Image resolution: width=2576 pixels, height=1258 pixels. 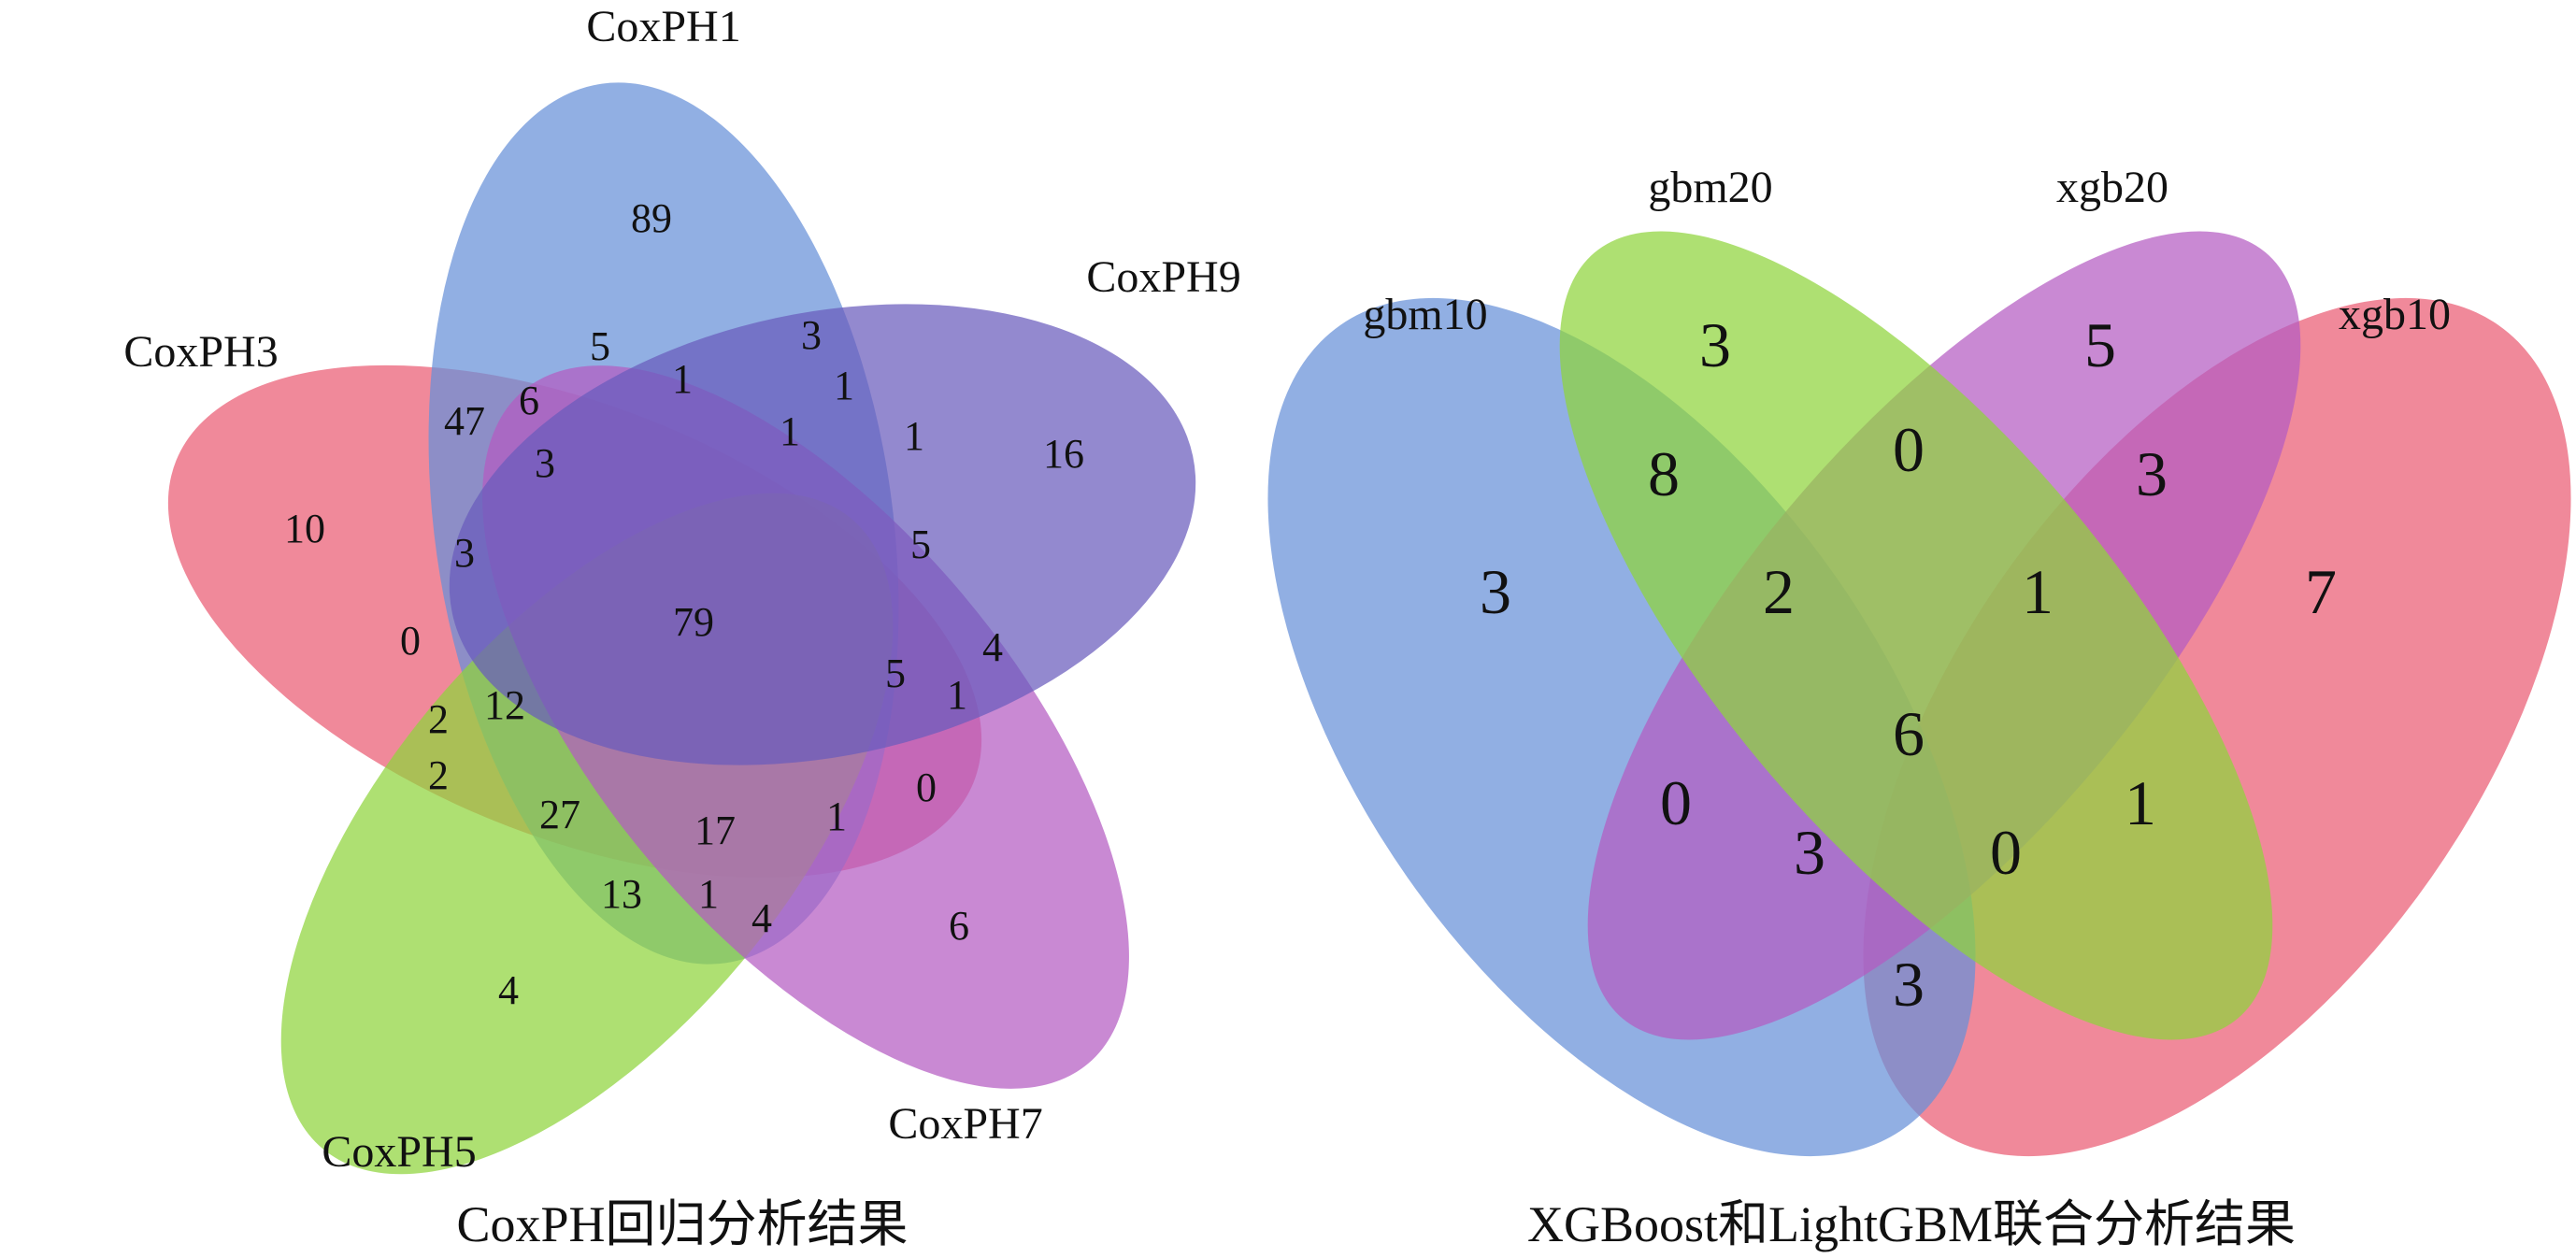 What do you see at coordinates (1911, 1224) in the screenshot?
I see `panel-b-caption: XGBoost和LightGBM联合分析结果` at bounding box center [1911, 1224].